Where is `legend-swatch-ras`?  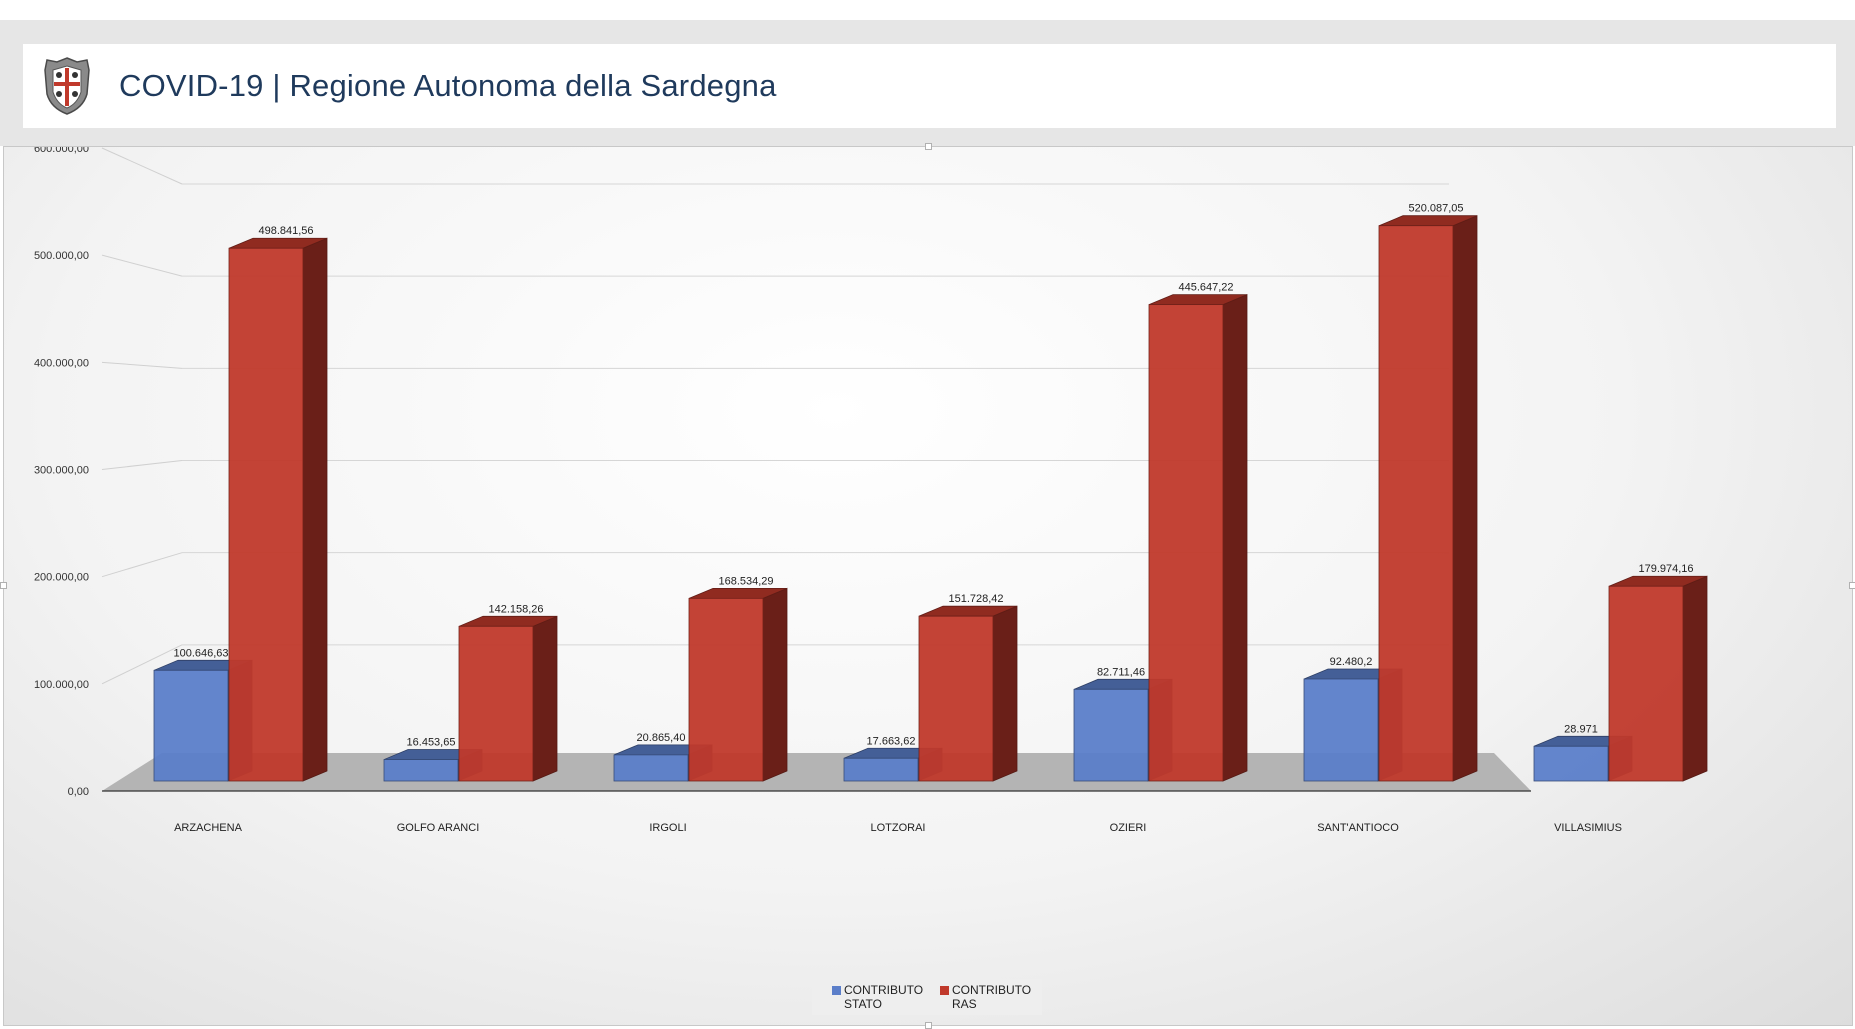 legend-swatch-ras is located at coordinates (944, 990).